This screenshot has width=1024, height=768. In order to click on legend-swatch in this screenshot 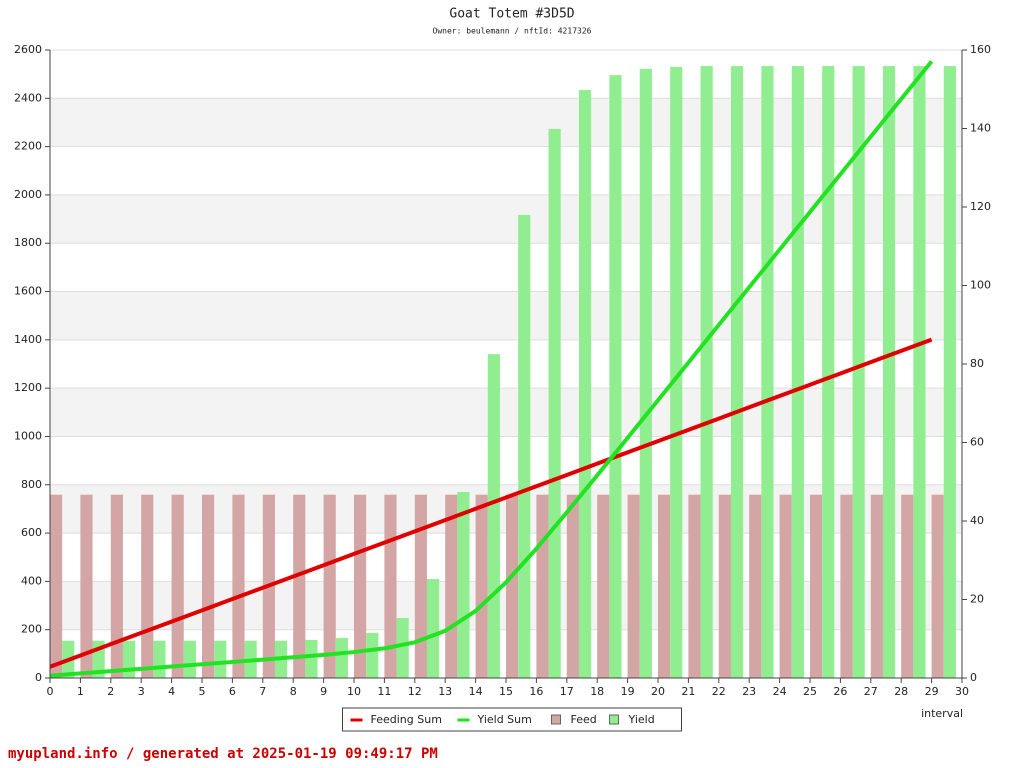, I will do `click(556, 719)`.